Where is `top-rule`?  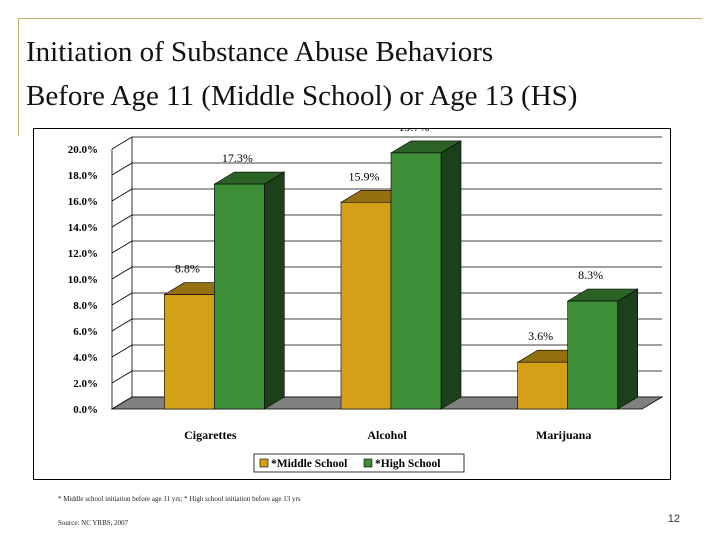
top-rule is located at coordinates (360, 18).